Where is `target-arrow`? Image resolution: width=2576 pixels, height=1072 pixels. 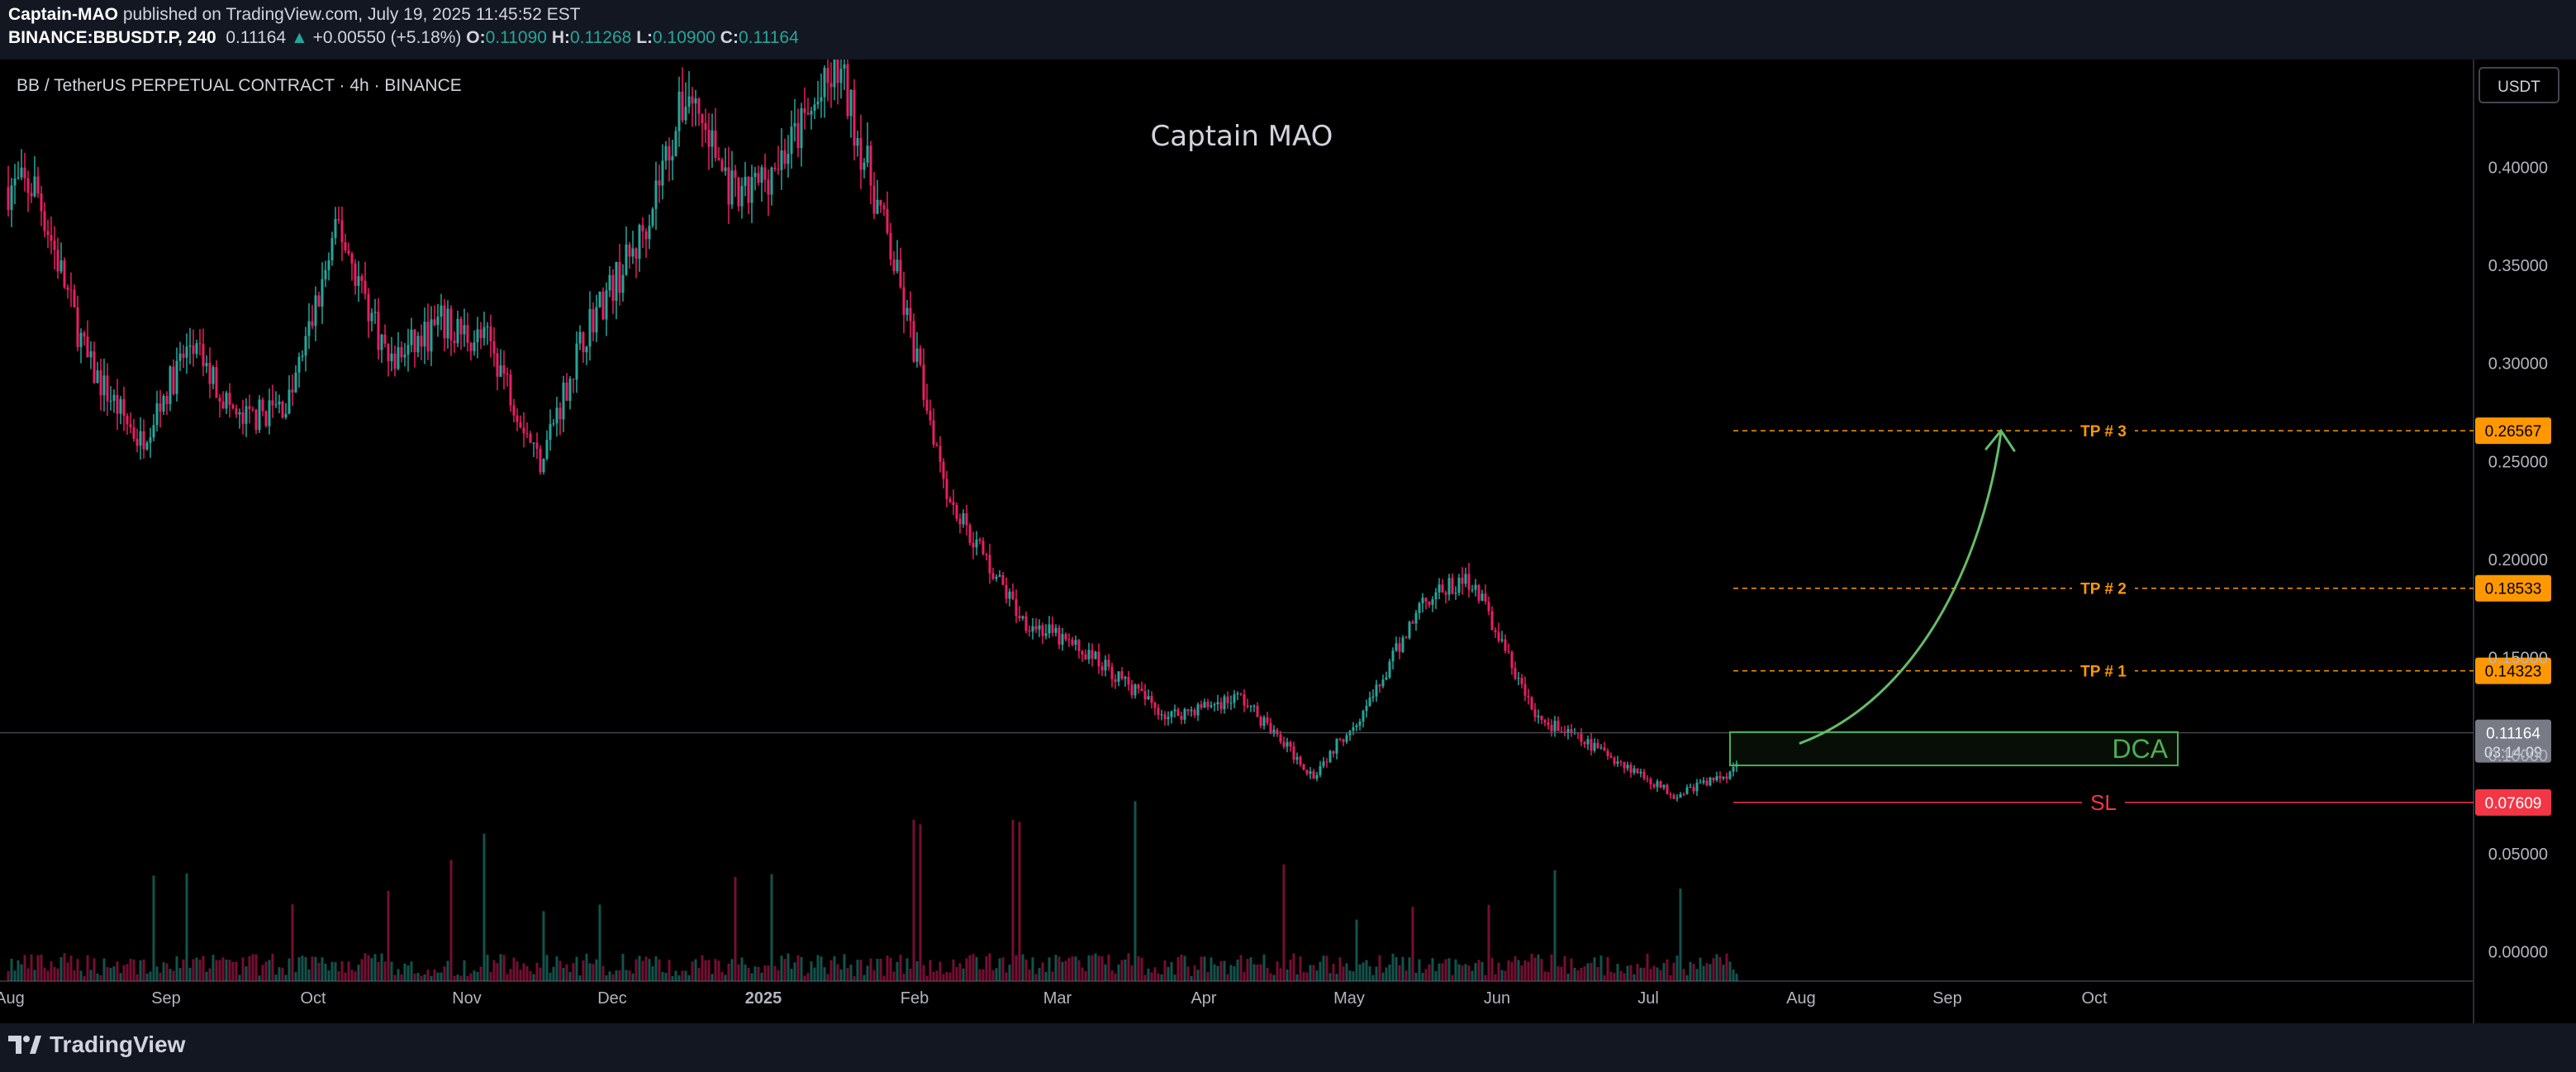 target-arrow is located at coordinates (1901, 588).